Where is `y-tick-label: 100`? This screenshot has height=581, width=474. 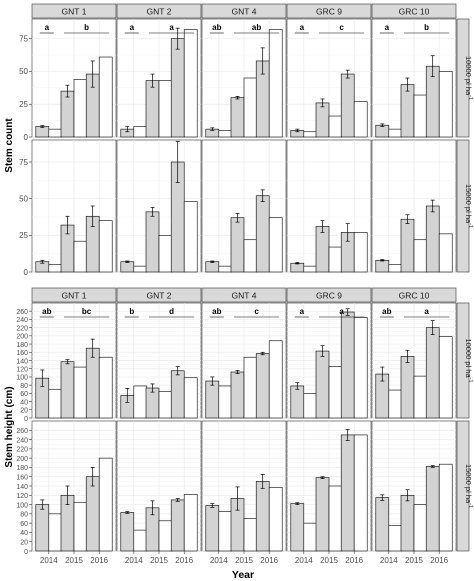
y-tick-label: 100 is located at coordinates (22, 505).